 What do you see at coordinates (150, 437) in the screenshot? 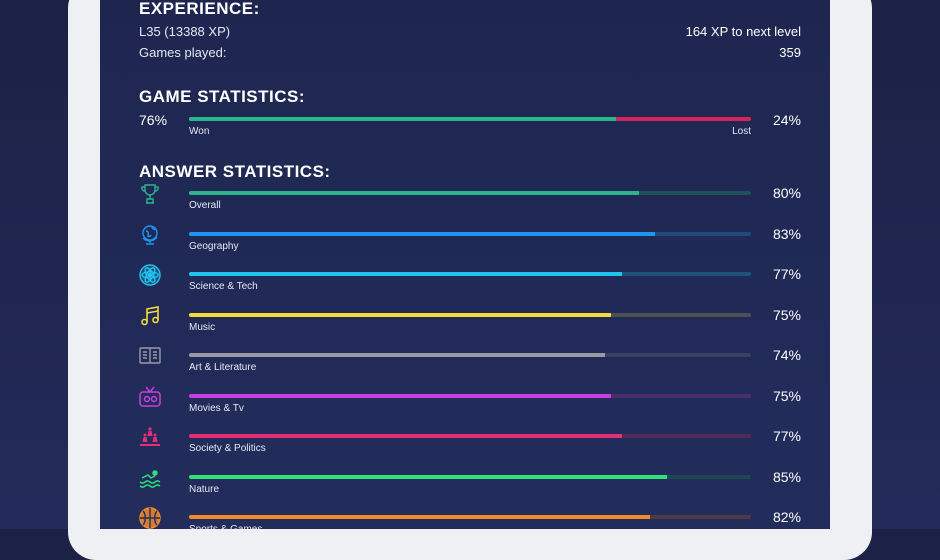
I see `people-icon` at bounding box center [150, 437].